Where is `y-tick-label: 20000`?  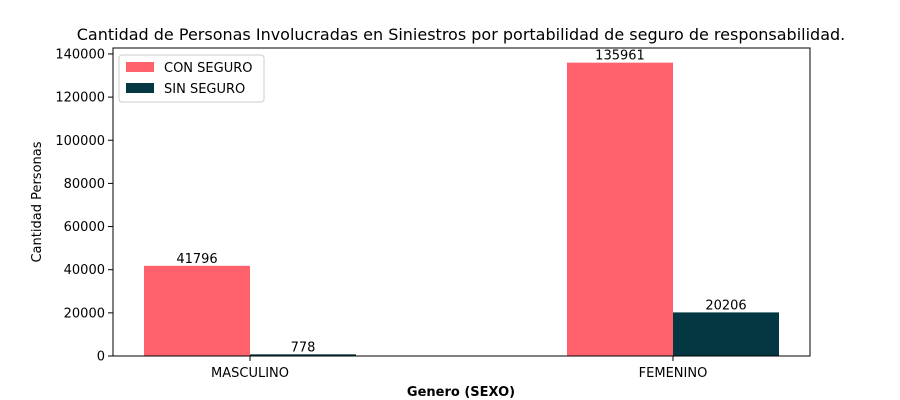 y-tick-label: 20000 is located at coordinates (84, 313).